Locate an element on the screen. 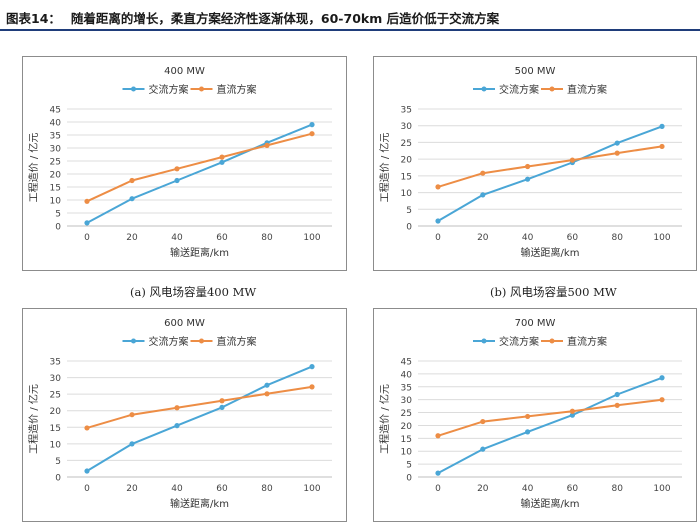 The image size is (700, 529). legend-marker-dc is located at coordinates (201, 89).